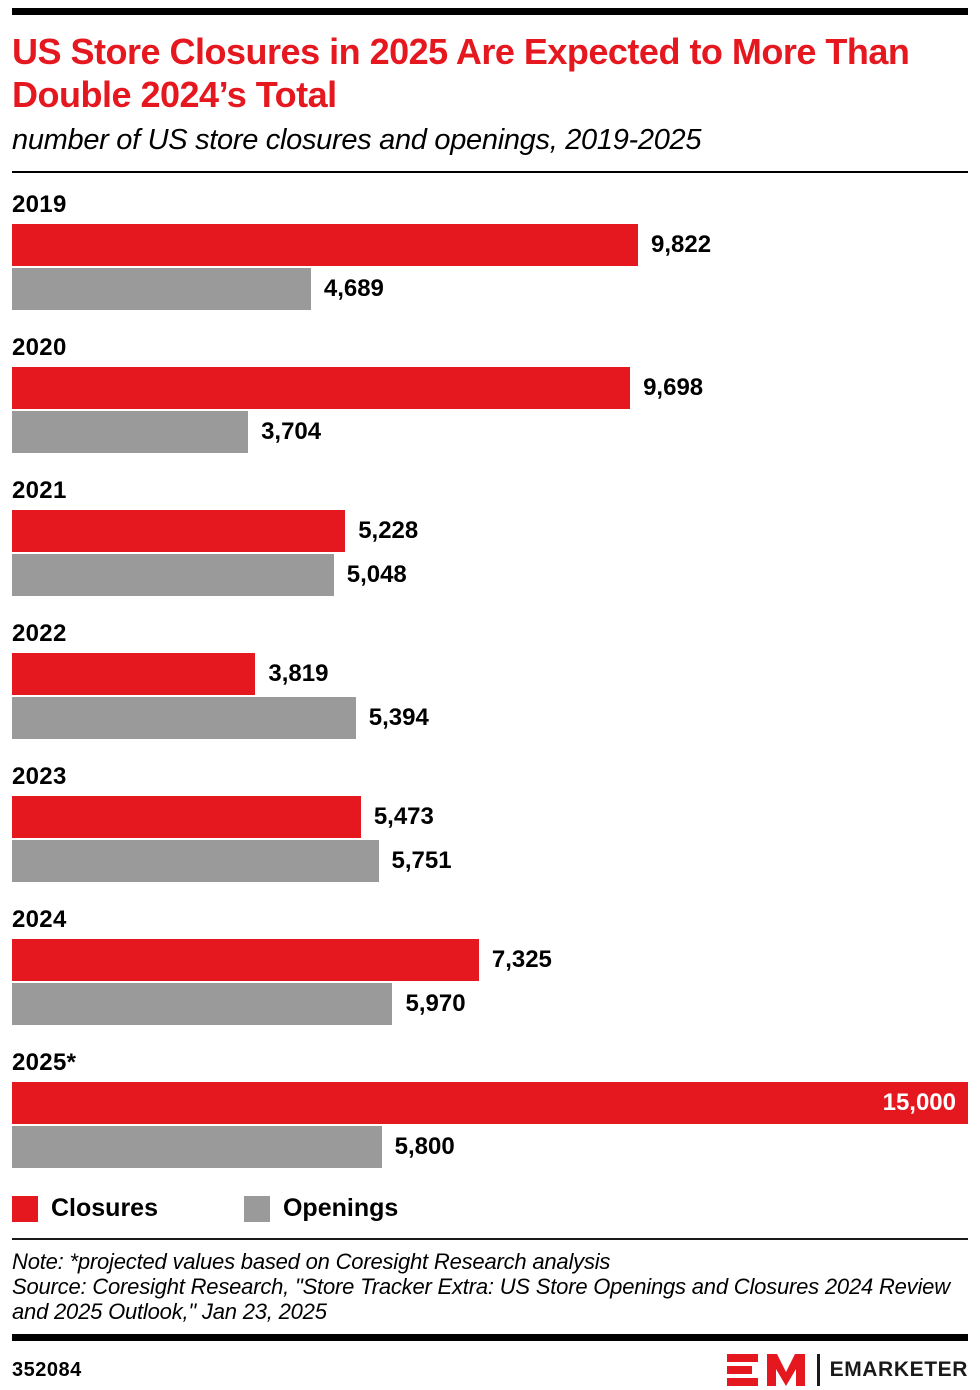 The width and height of the screenshot is (980, 1390). Describe the element at coordinates (490, 1338) in the screenshot. I see `bottom-rule` at that location.